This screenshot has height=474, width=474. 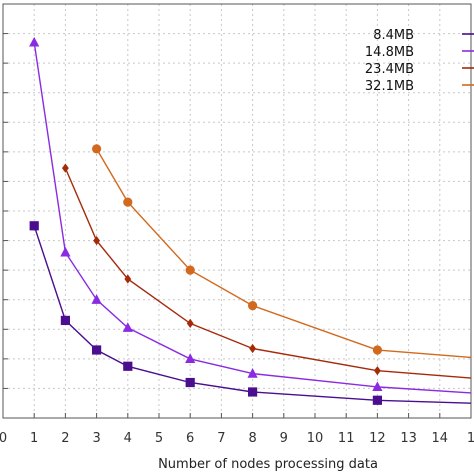 I want to click on x-tick-label: 4, so click(x=128, y=438).